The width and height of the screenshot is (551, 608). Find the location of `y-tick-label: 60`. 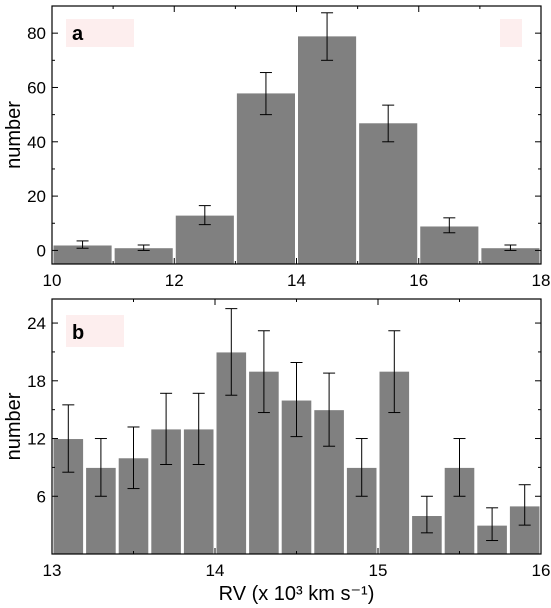

y-tick-label: 60 is located at coordinates (36, 87).